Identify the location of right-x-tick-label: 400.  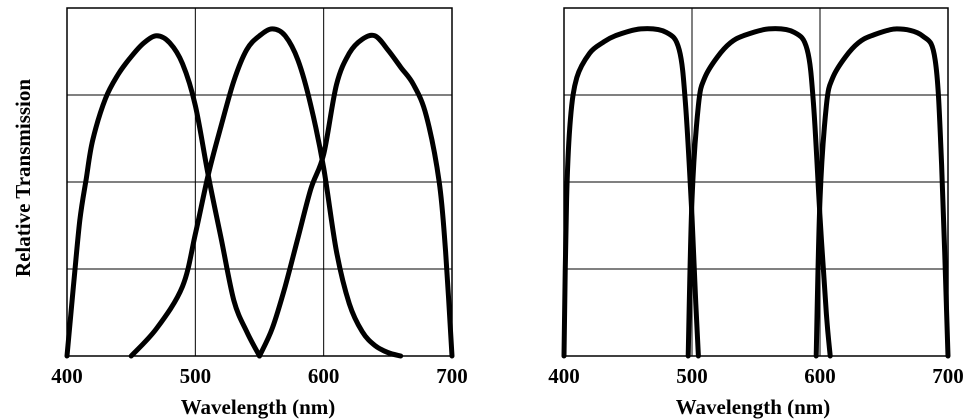
(564, 376).